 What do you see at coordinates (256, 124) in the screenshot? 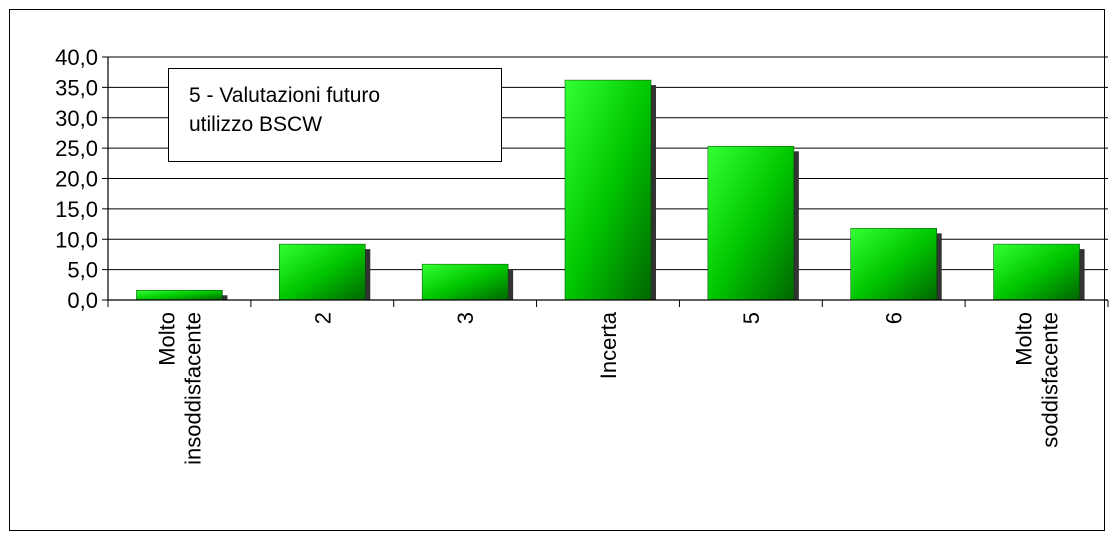
I see `chart-title-line-2: utilizzo BSCW` at bounding box center [256, 124].